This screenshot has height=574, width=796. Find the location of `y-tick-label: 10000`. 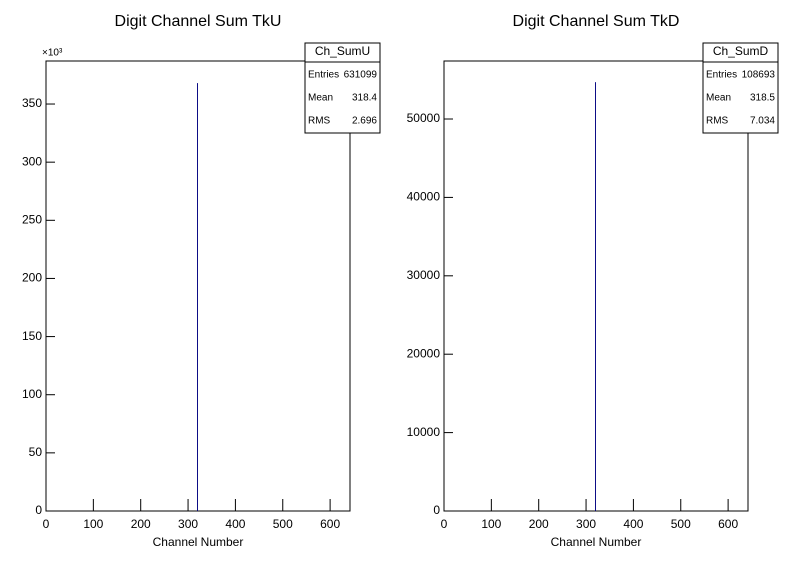

y-tick-label: 10000 is located at coordinates (424, 432).